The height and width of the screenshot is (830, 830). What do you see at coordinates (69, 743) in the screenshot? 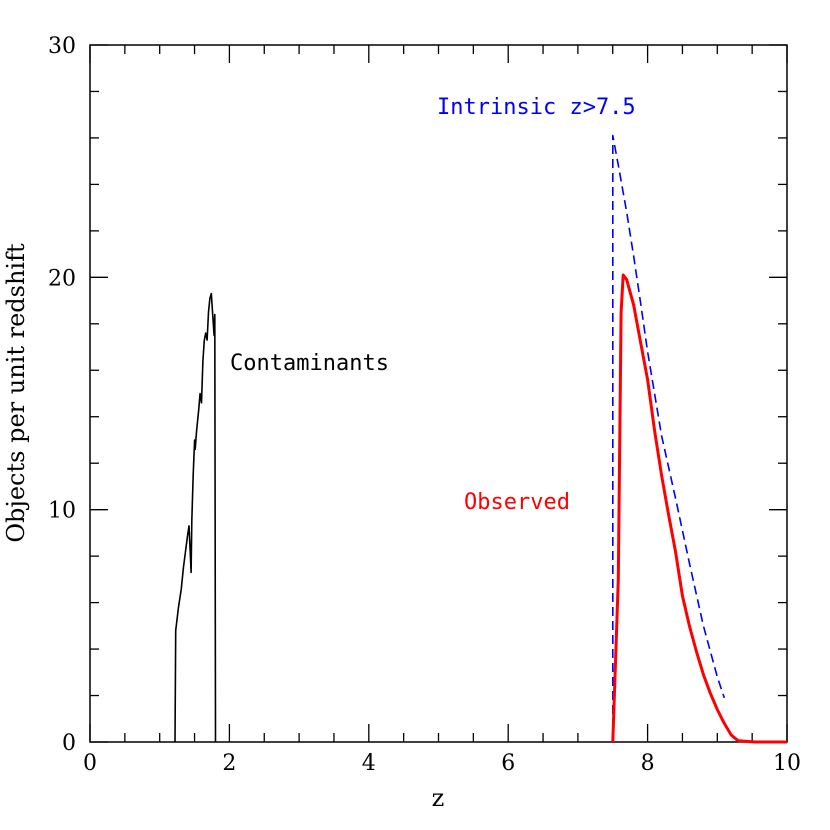
I see `y-tick-label: 0` at bounding box center [69, 743].